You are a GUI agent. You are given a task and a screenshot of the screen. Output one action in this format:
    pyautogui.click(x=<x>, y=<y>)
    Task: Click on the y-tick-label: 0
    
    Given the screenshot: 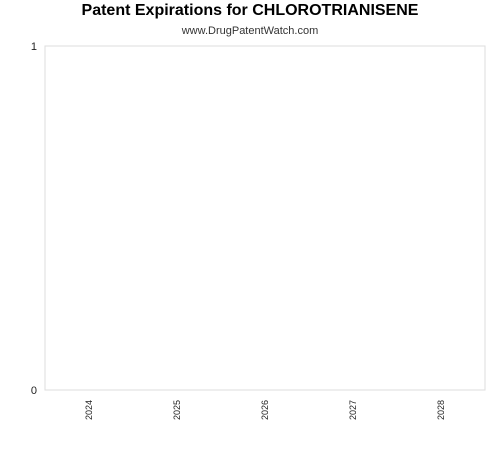 What is the action you would take?
    pyautogui.click(x=34, y=391)
    